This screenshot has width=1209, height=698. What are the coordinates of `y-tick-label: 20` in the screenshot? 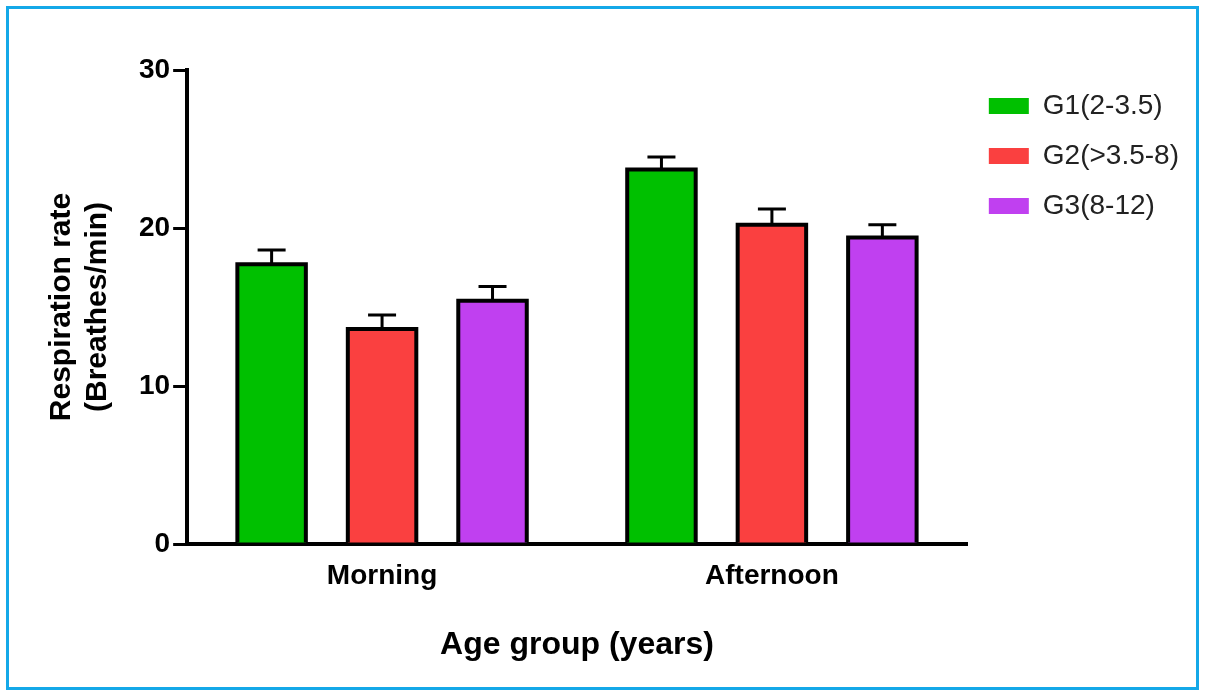 It's located at (154, 226).